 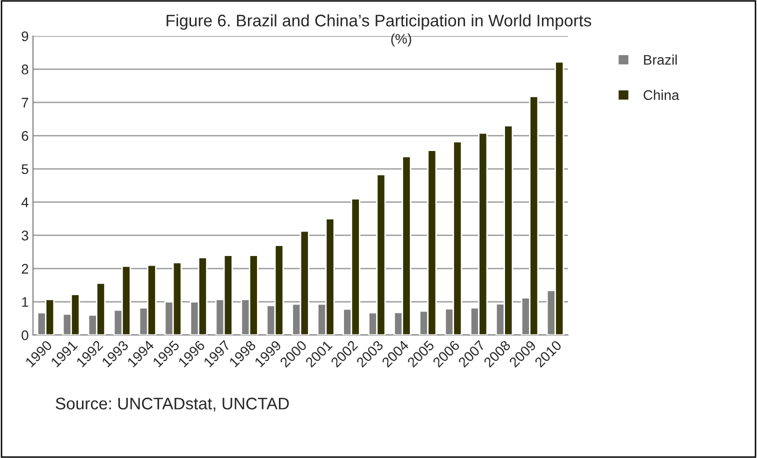 What do you see at coordinates (25, 335) in the screenshot?
I see `y-tick-label: 0` at bounding box center [25, 335].